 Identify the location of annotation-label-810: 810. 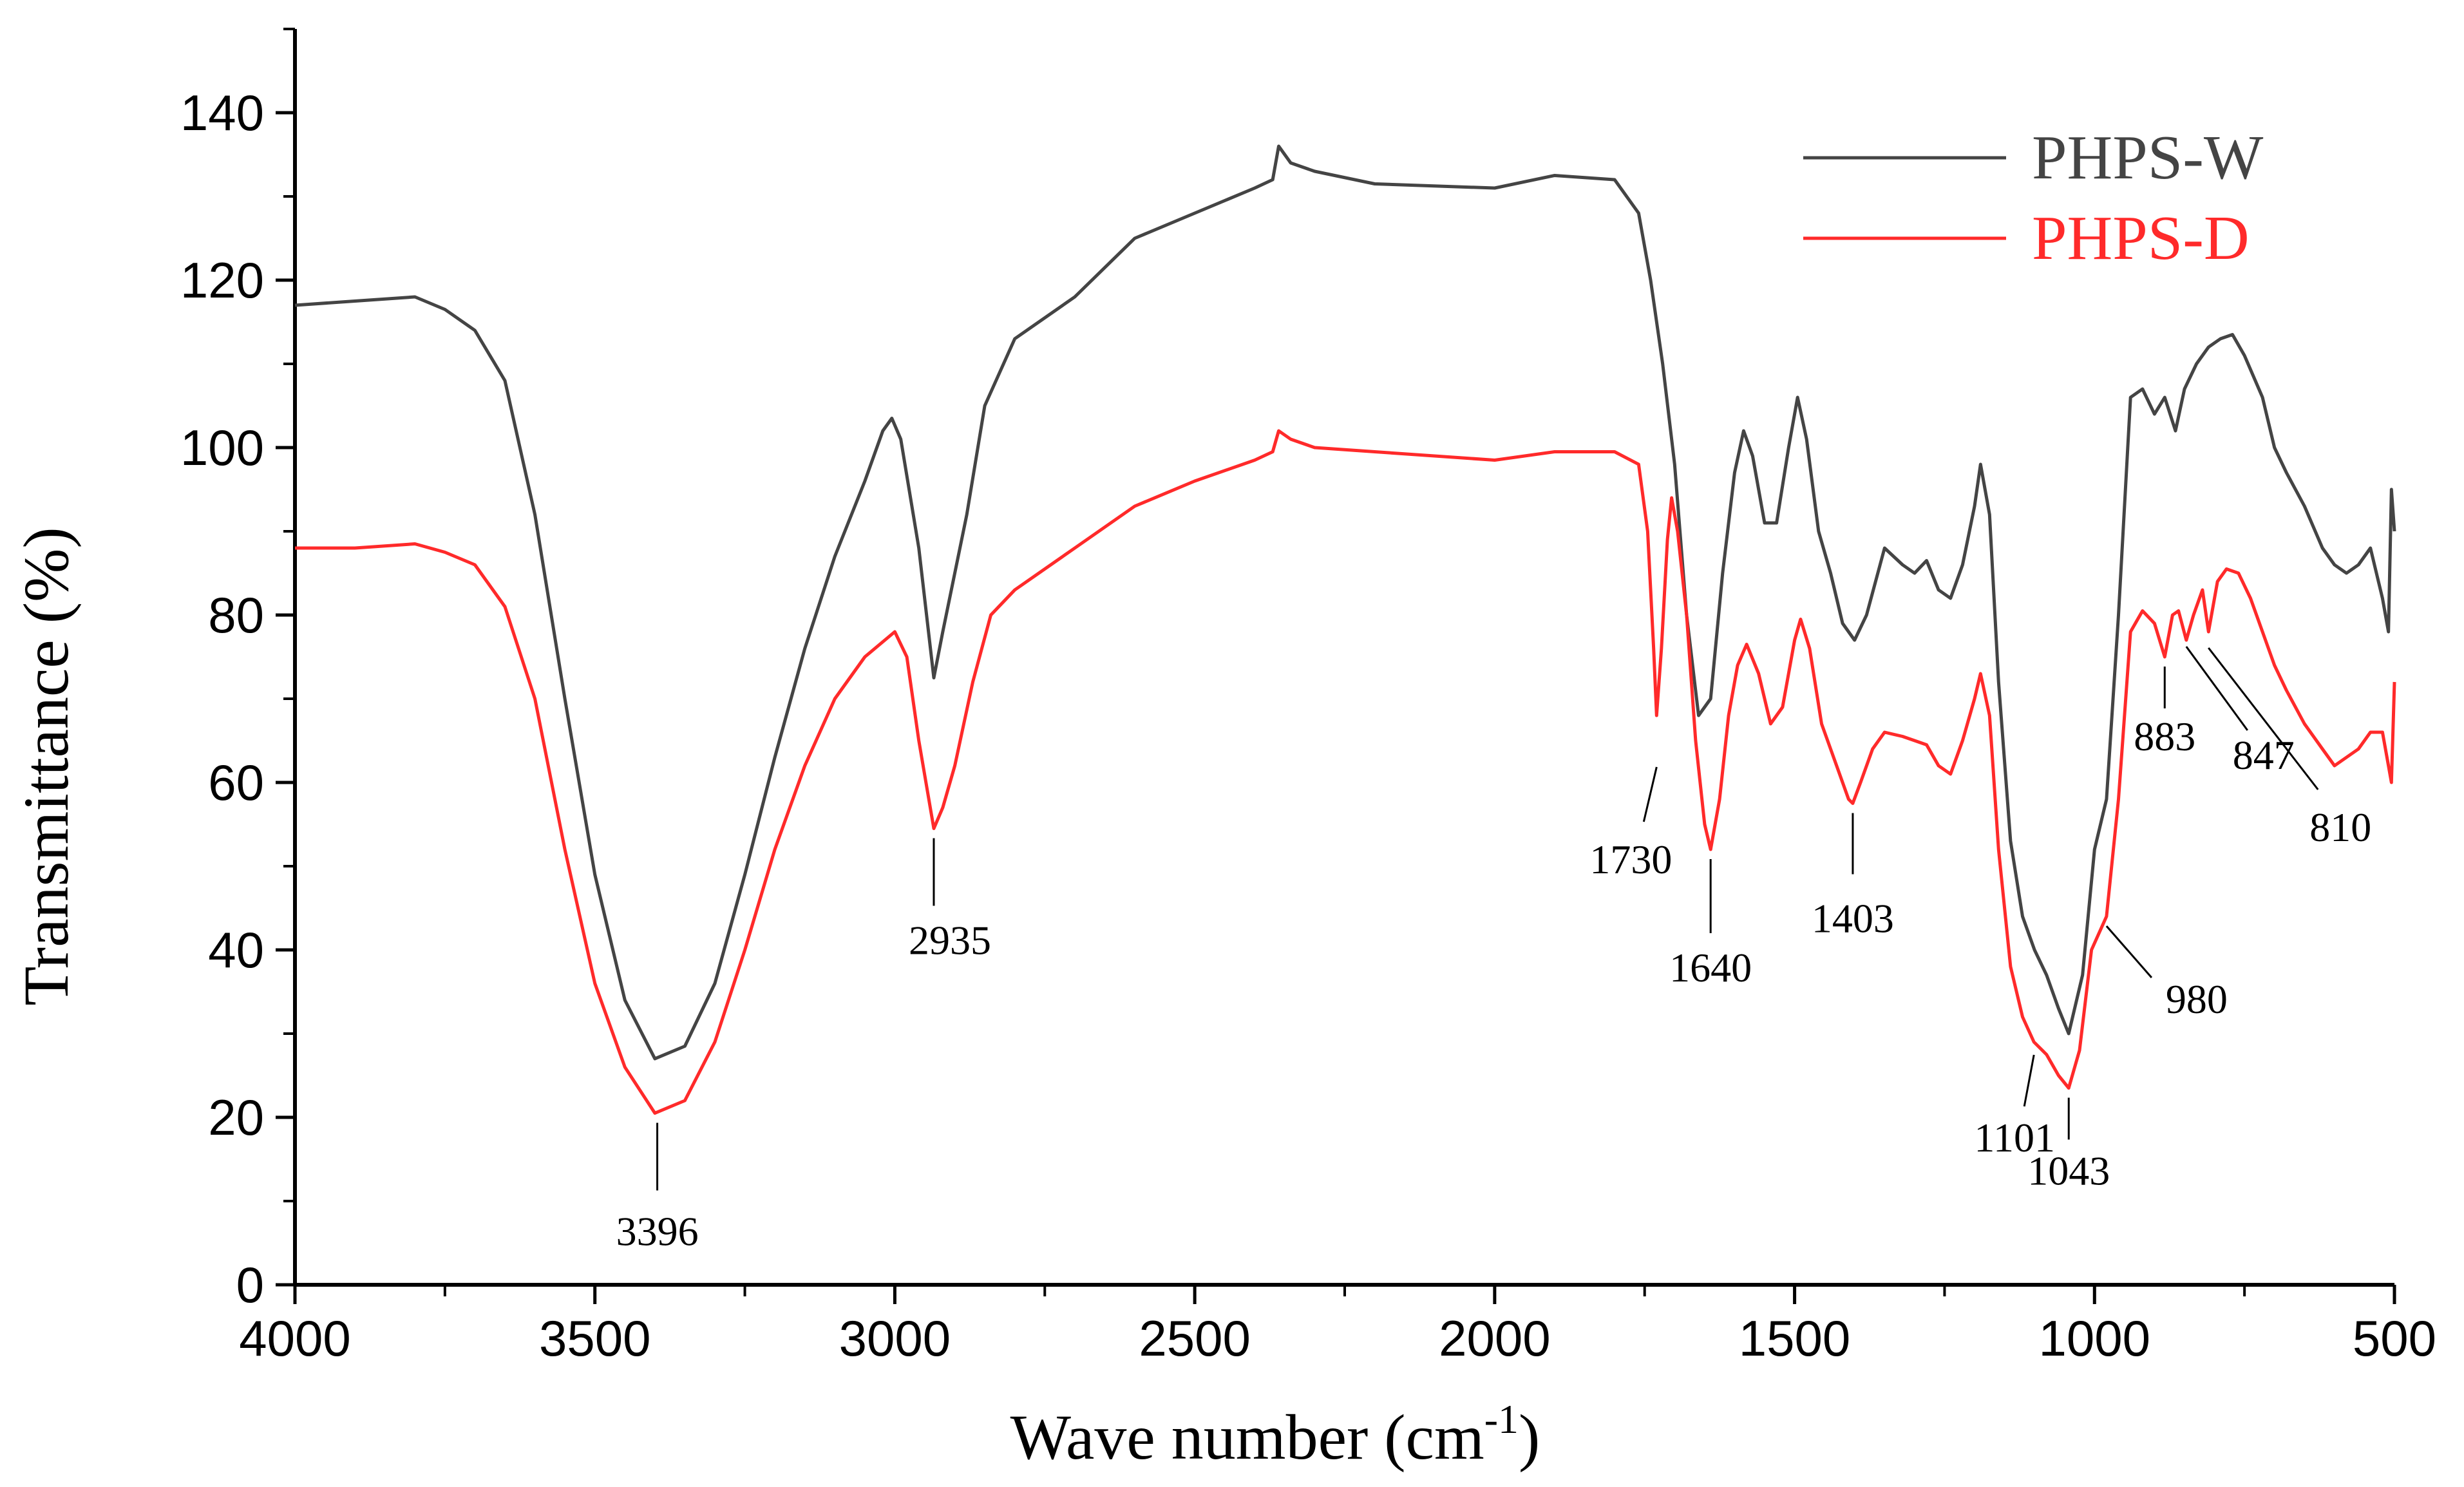
(2340, 827).